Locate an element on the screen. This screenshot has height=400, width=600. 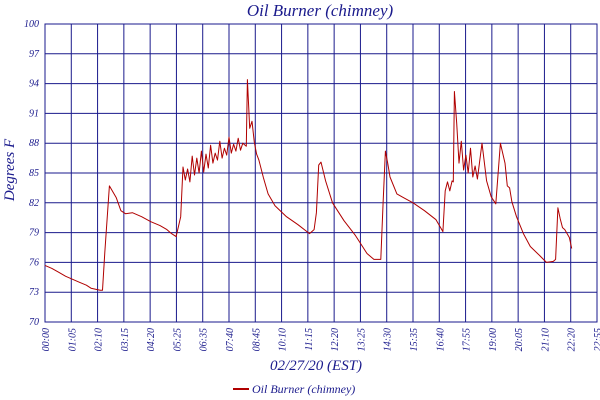
y-tick-label: 97 is located at coordinates (34, 54).